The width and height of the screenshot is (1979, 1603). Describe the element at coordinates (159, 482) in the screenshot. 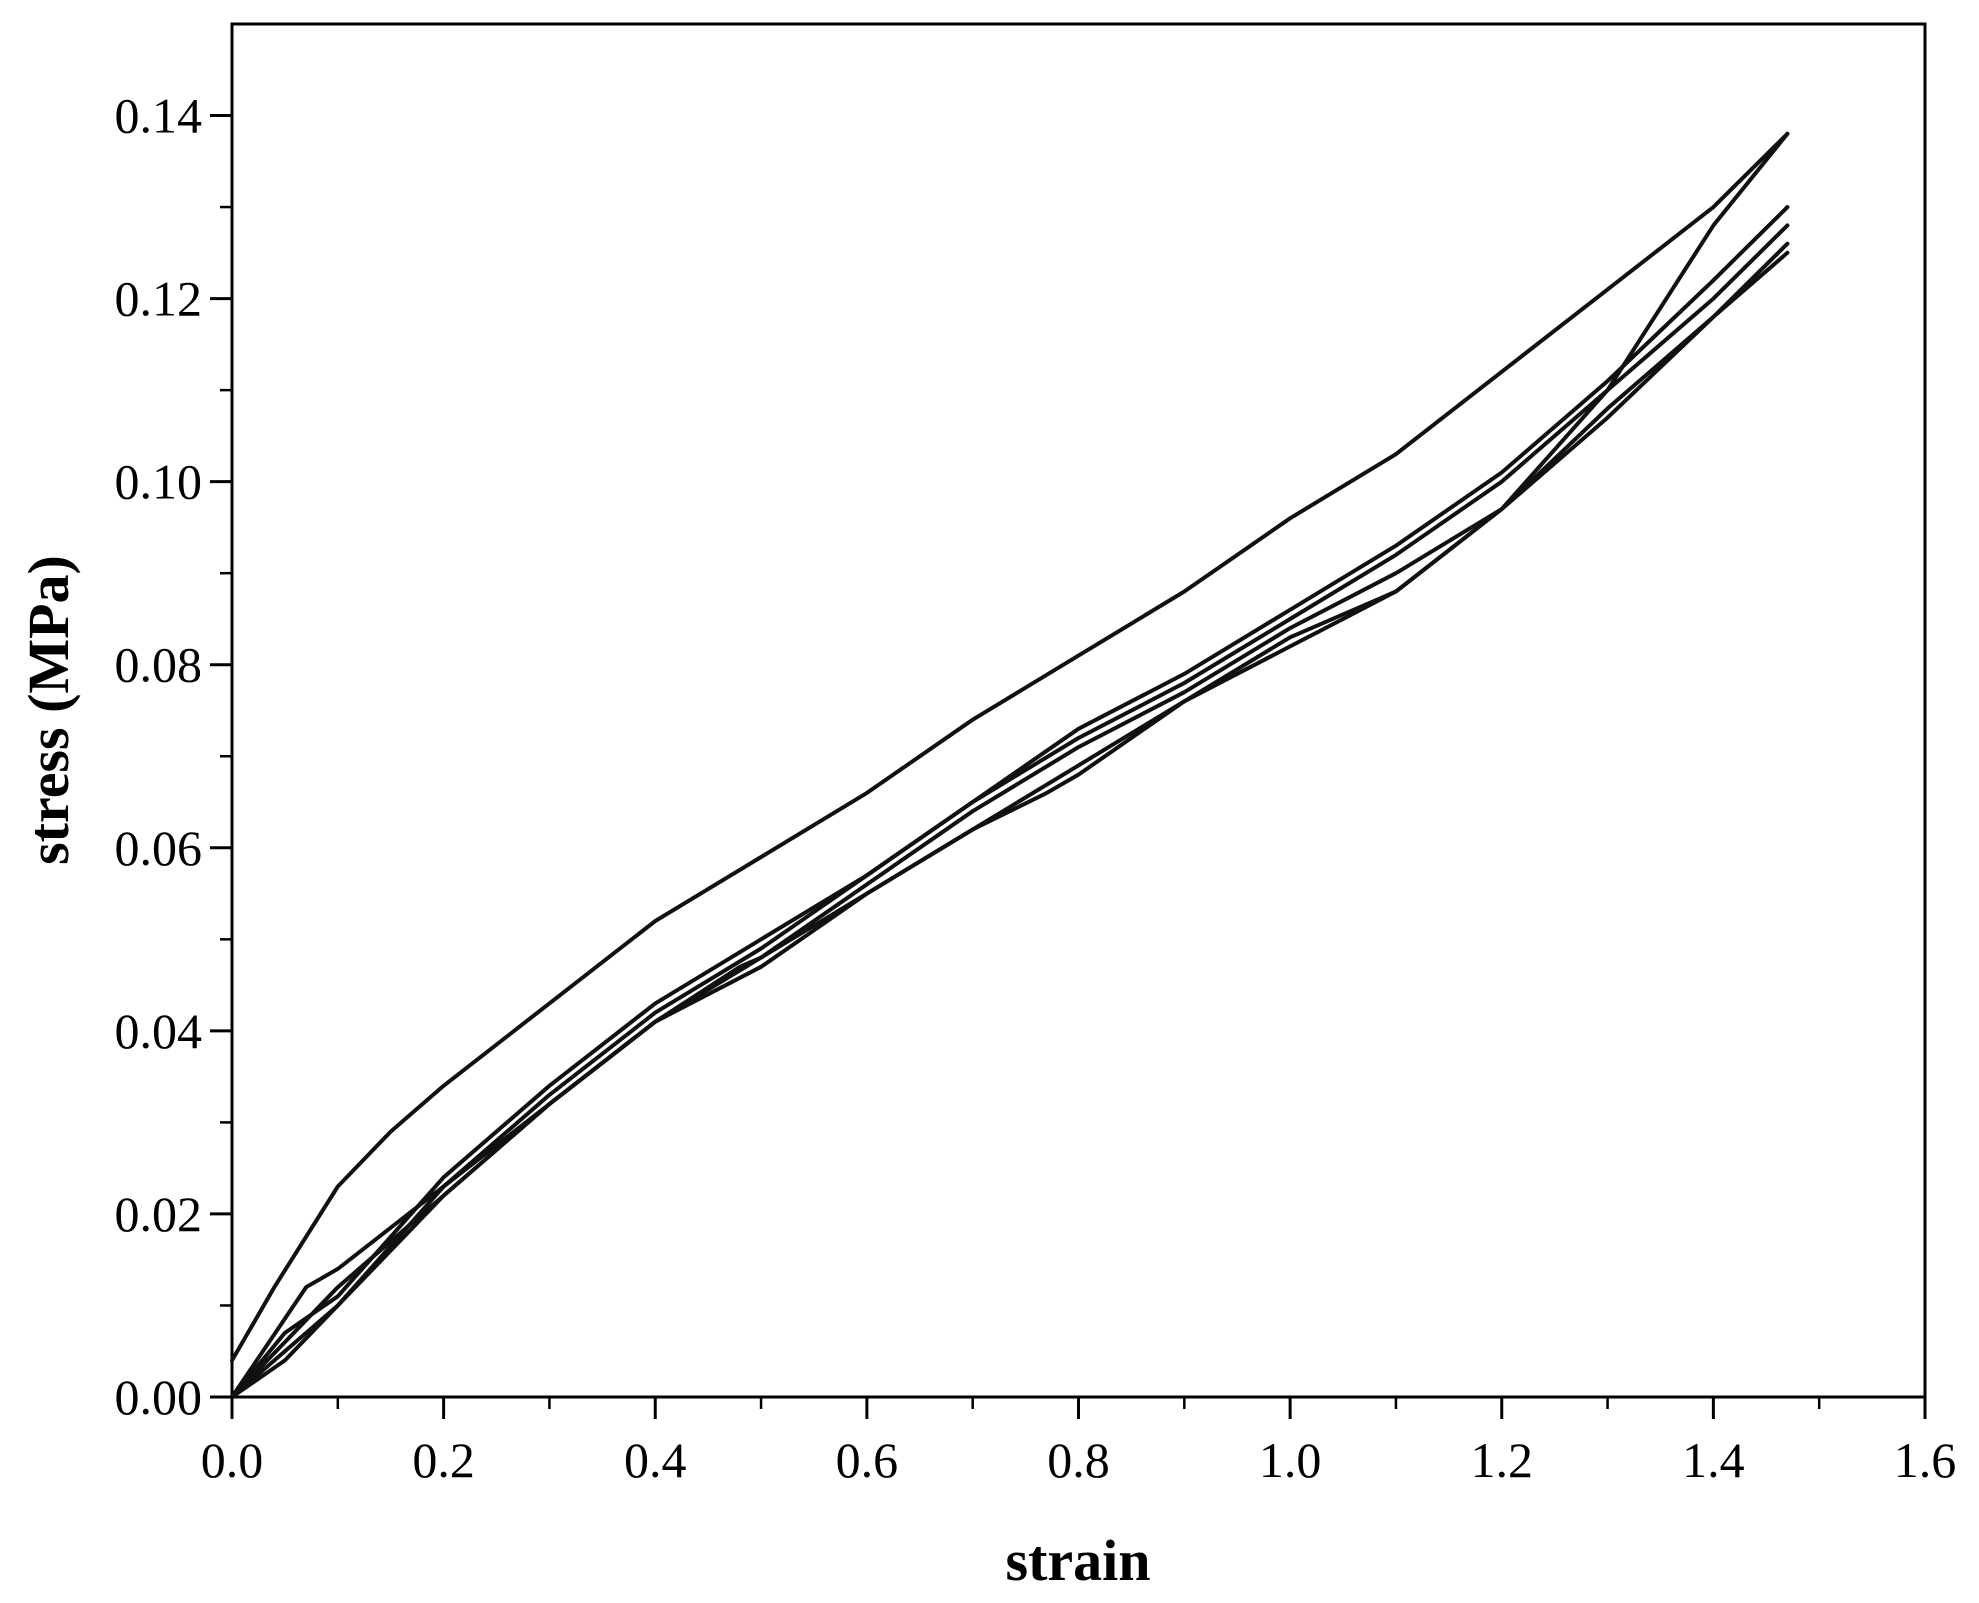

I see `y-tick-label: 0.10` at that location.